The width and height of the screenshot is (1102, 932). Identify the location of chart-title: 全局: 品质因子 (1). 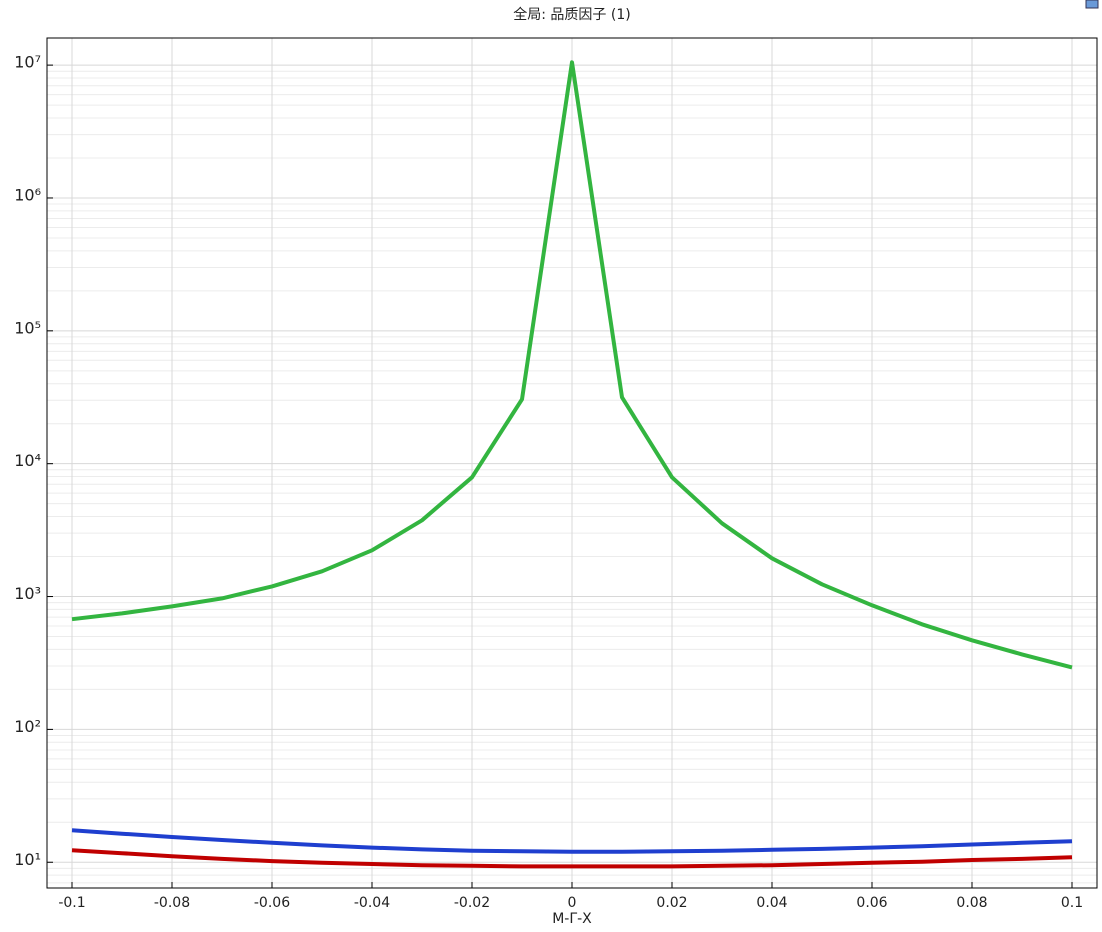
(571, 14).